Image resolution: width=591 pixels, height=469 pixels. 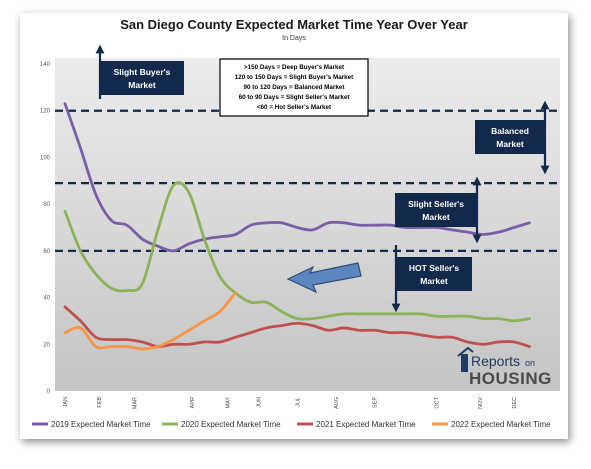 I want to click on reports-on-housing-logo: Reports on HOUSING, so click(x=504, y=367).